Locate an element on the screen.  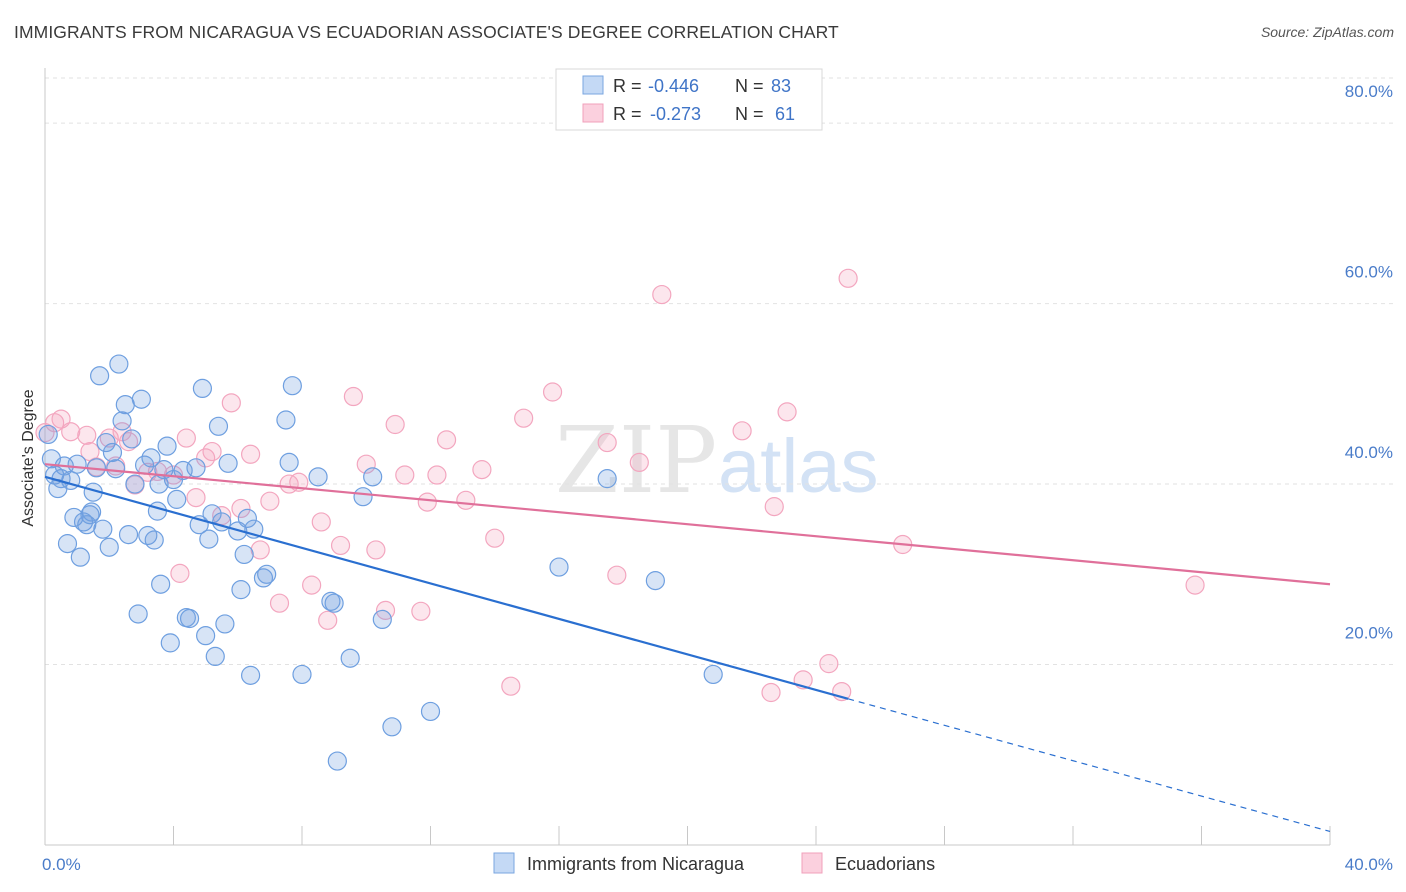
watermark-atlas: atlas is located at coordinates (798, 466).